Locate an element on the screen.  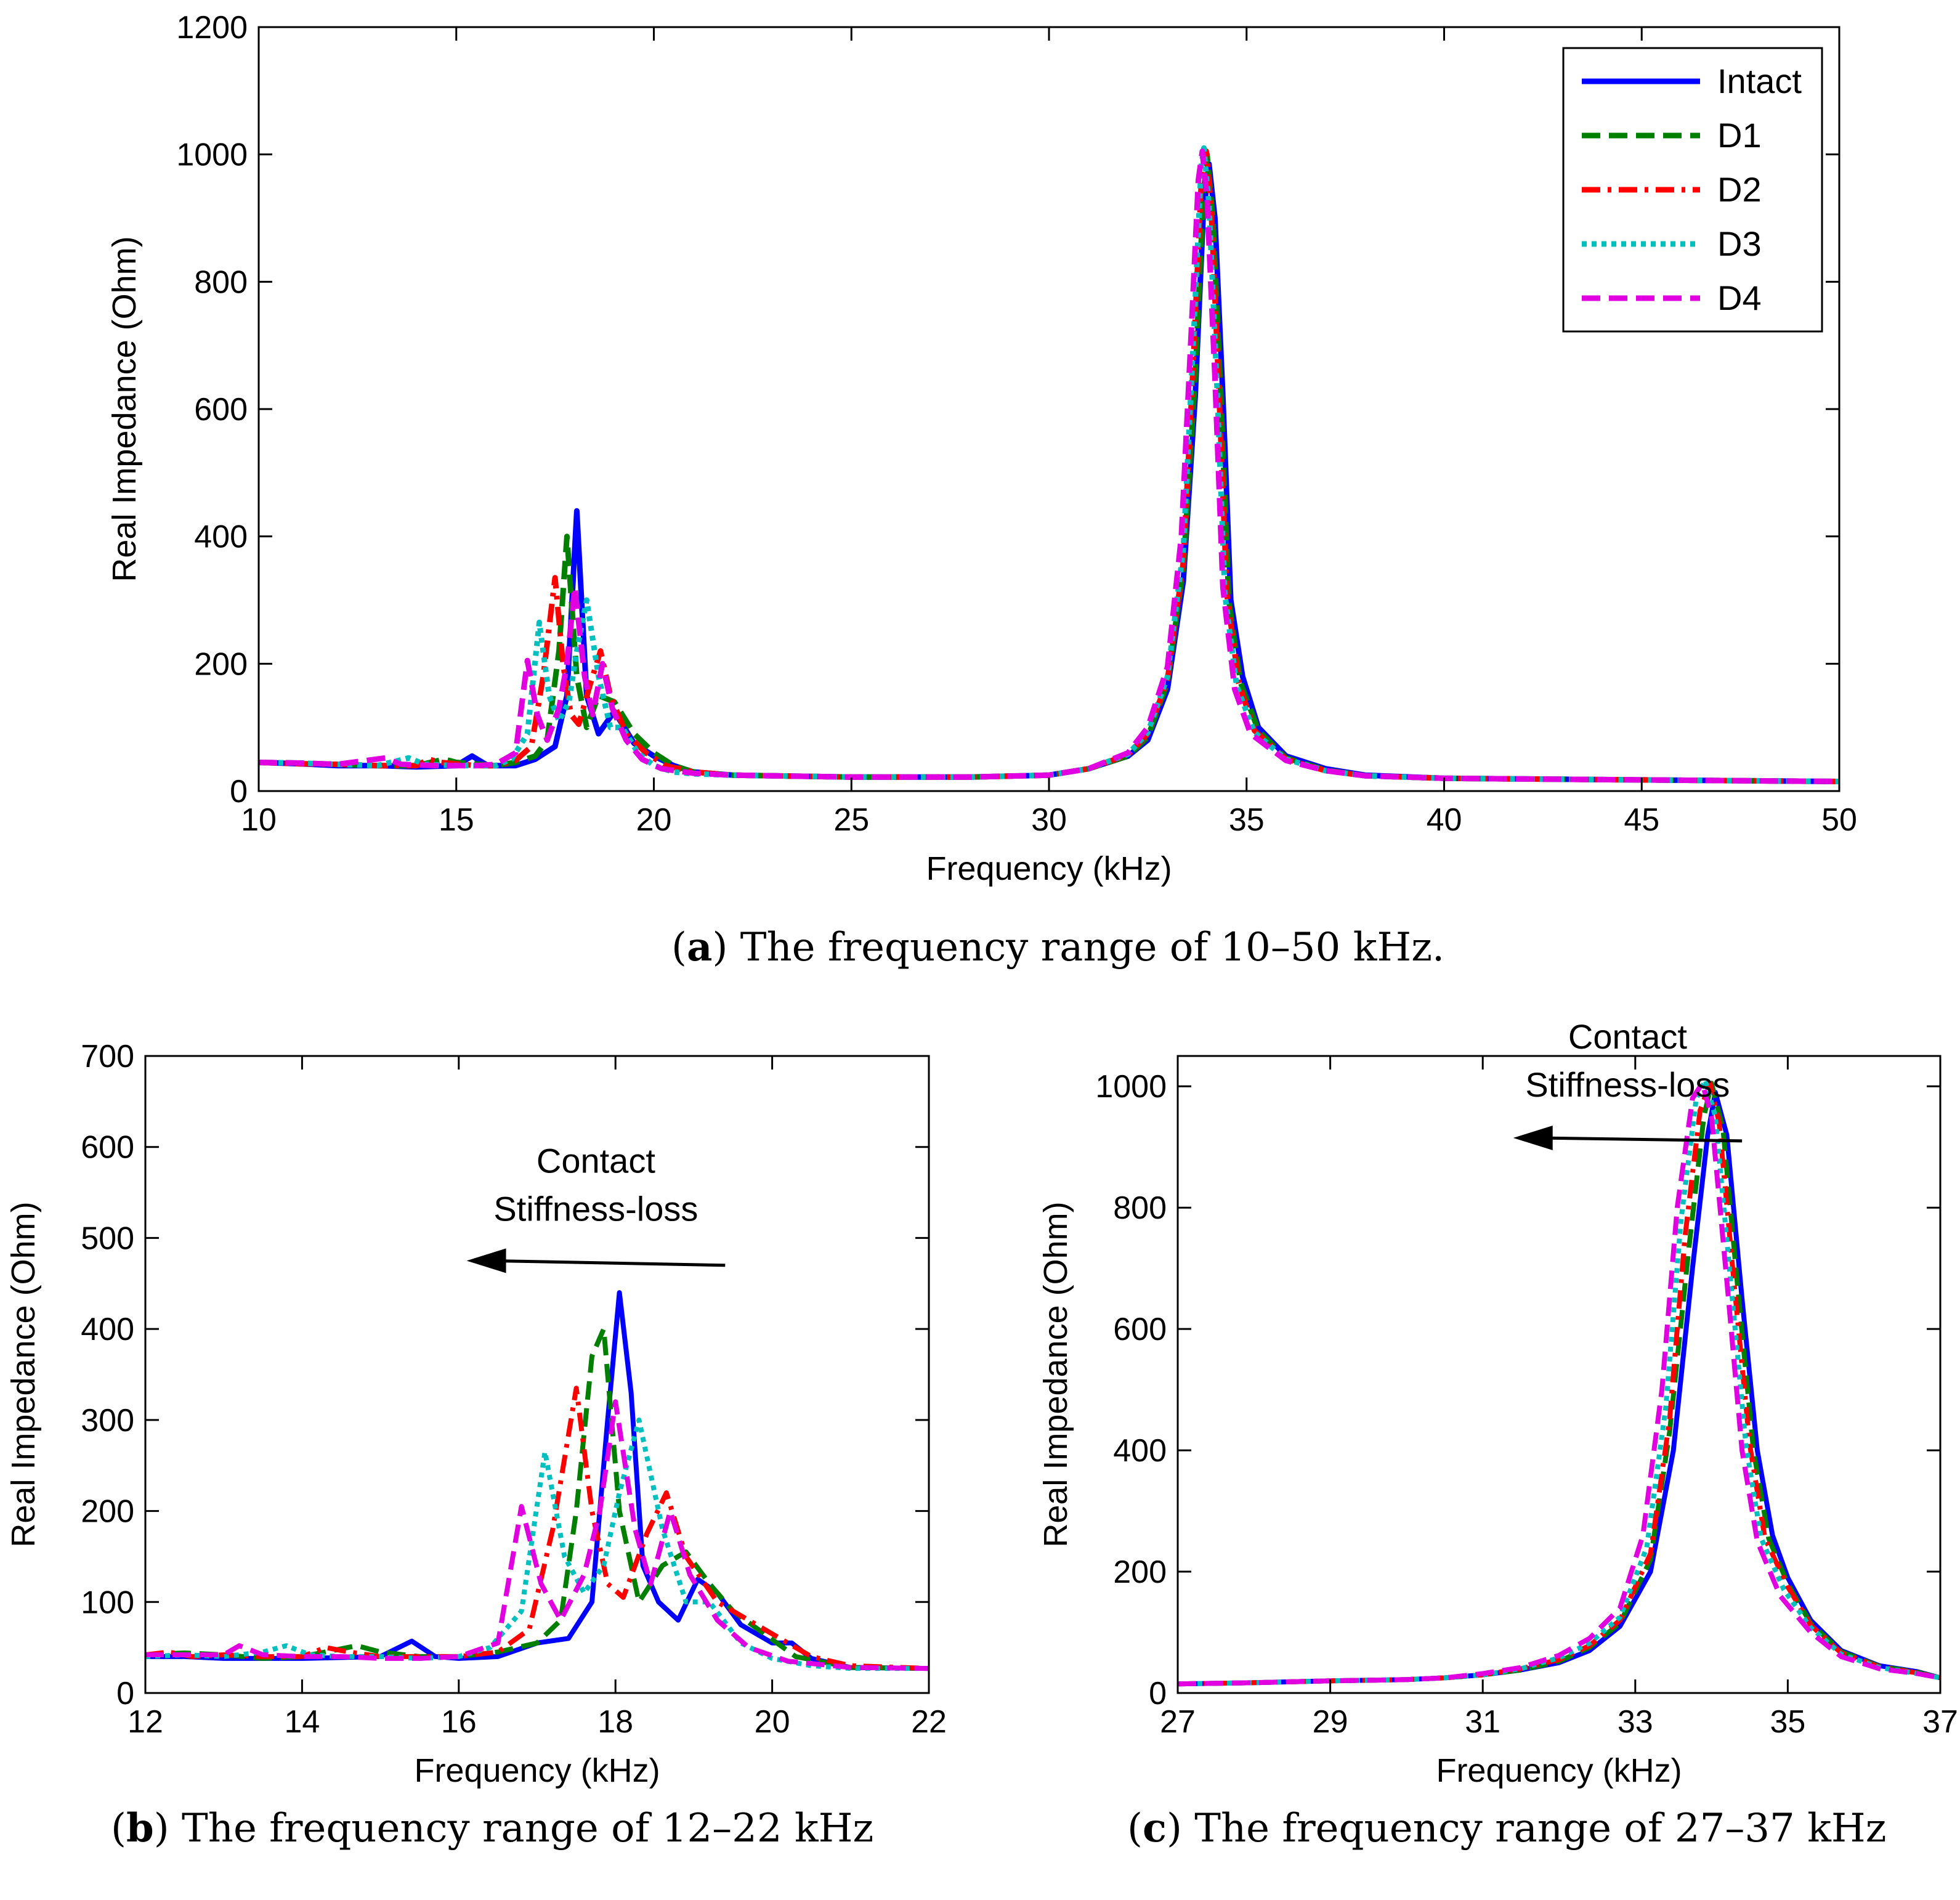
caption-b: (b) The frequency range of 12–22 kHz is located at coordinates (493, 1828).